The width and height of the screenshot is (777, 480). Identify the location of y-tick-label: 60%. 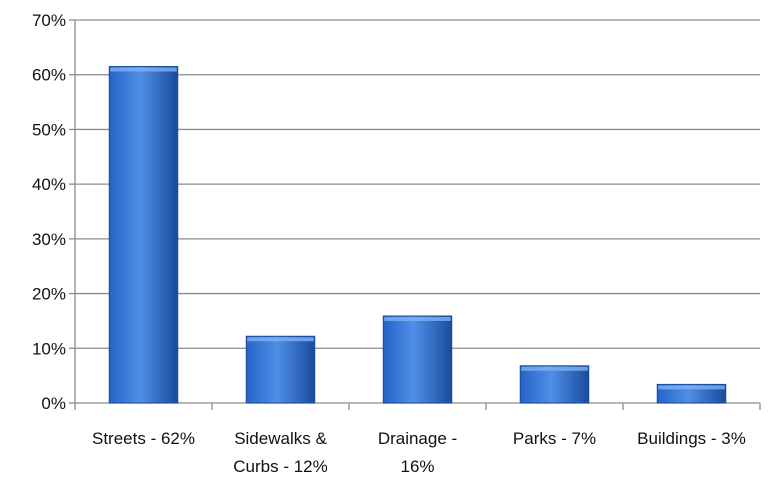
(49, 75).